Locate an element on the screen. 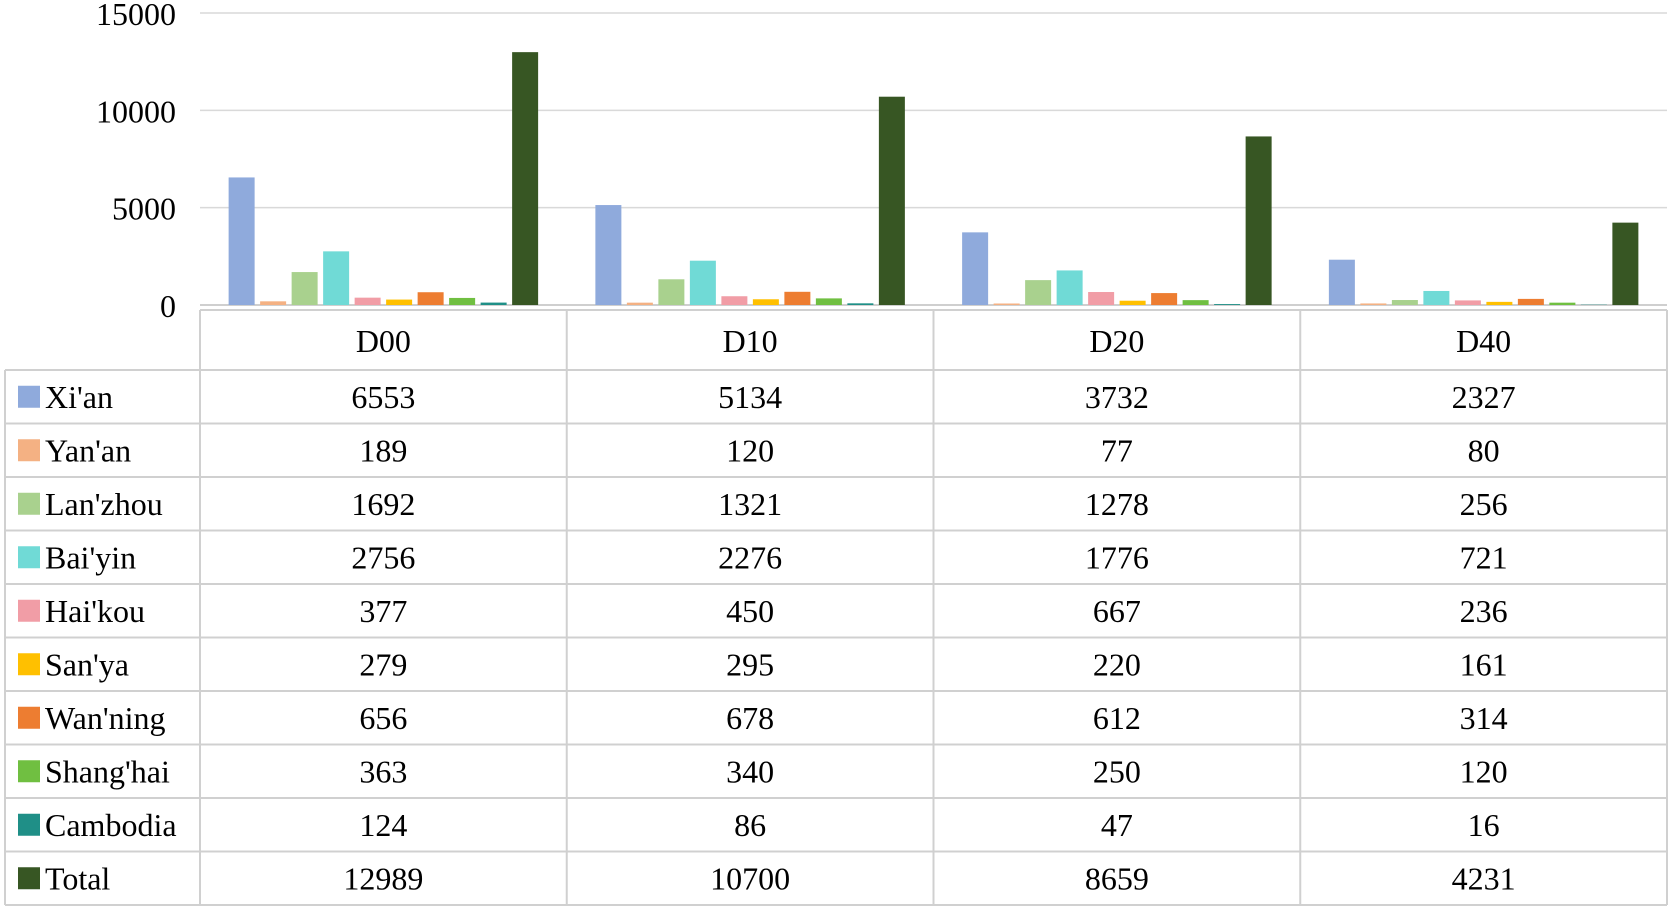  bar-shang-hai-d10 is located at coordinates (828, 301).